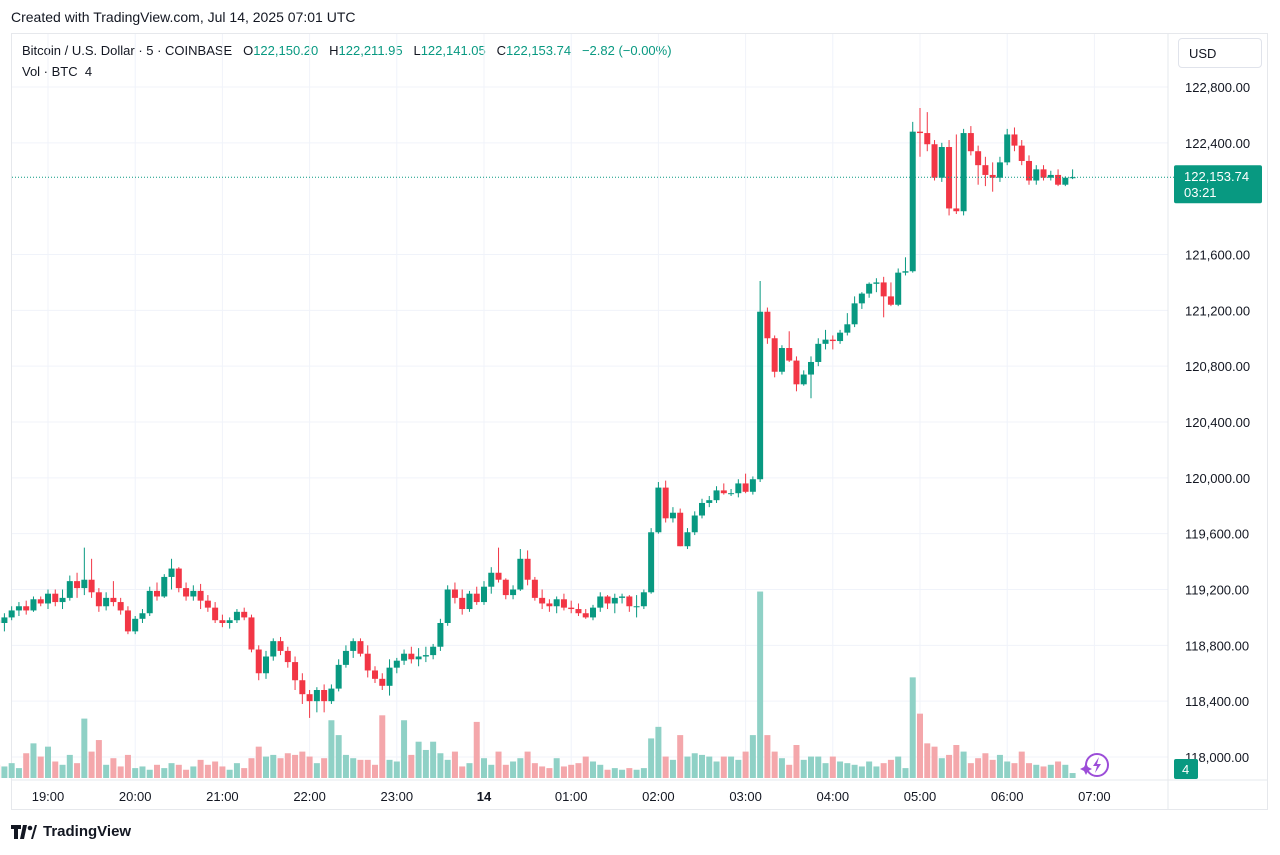 Image resolution: width=1280 pixels, height=855 pixels. I want to click on low-label: L, so click(417, 50).